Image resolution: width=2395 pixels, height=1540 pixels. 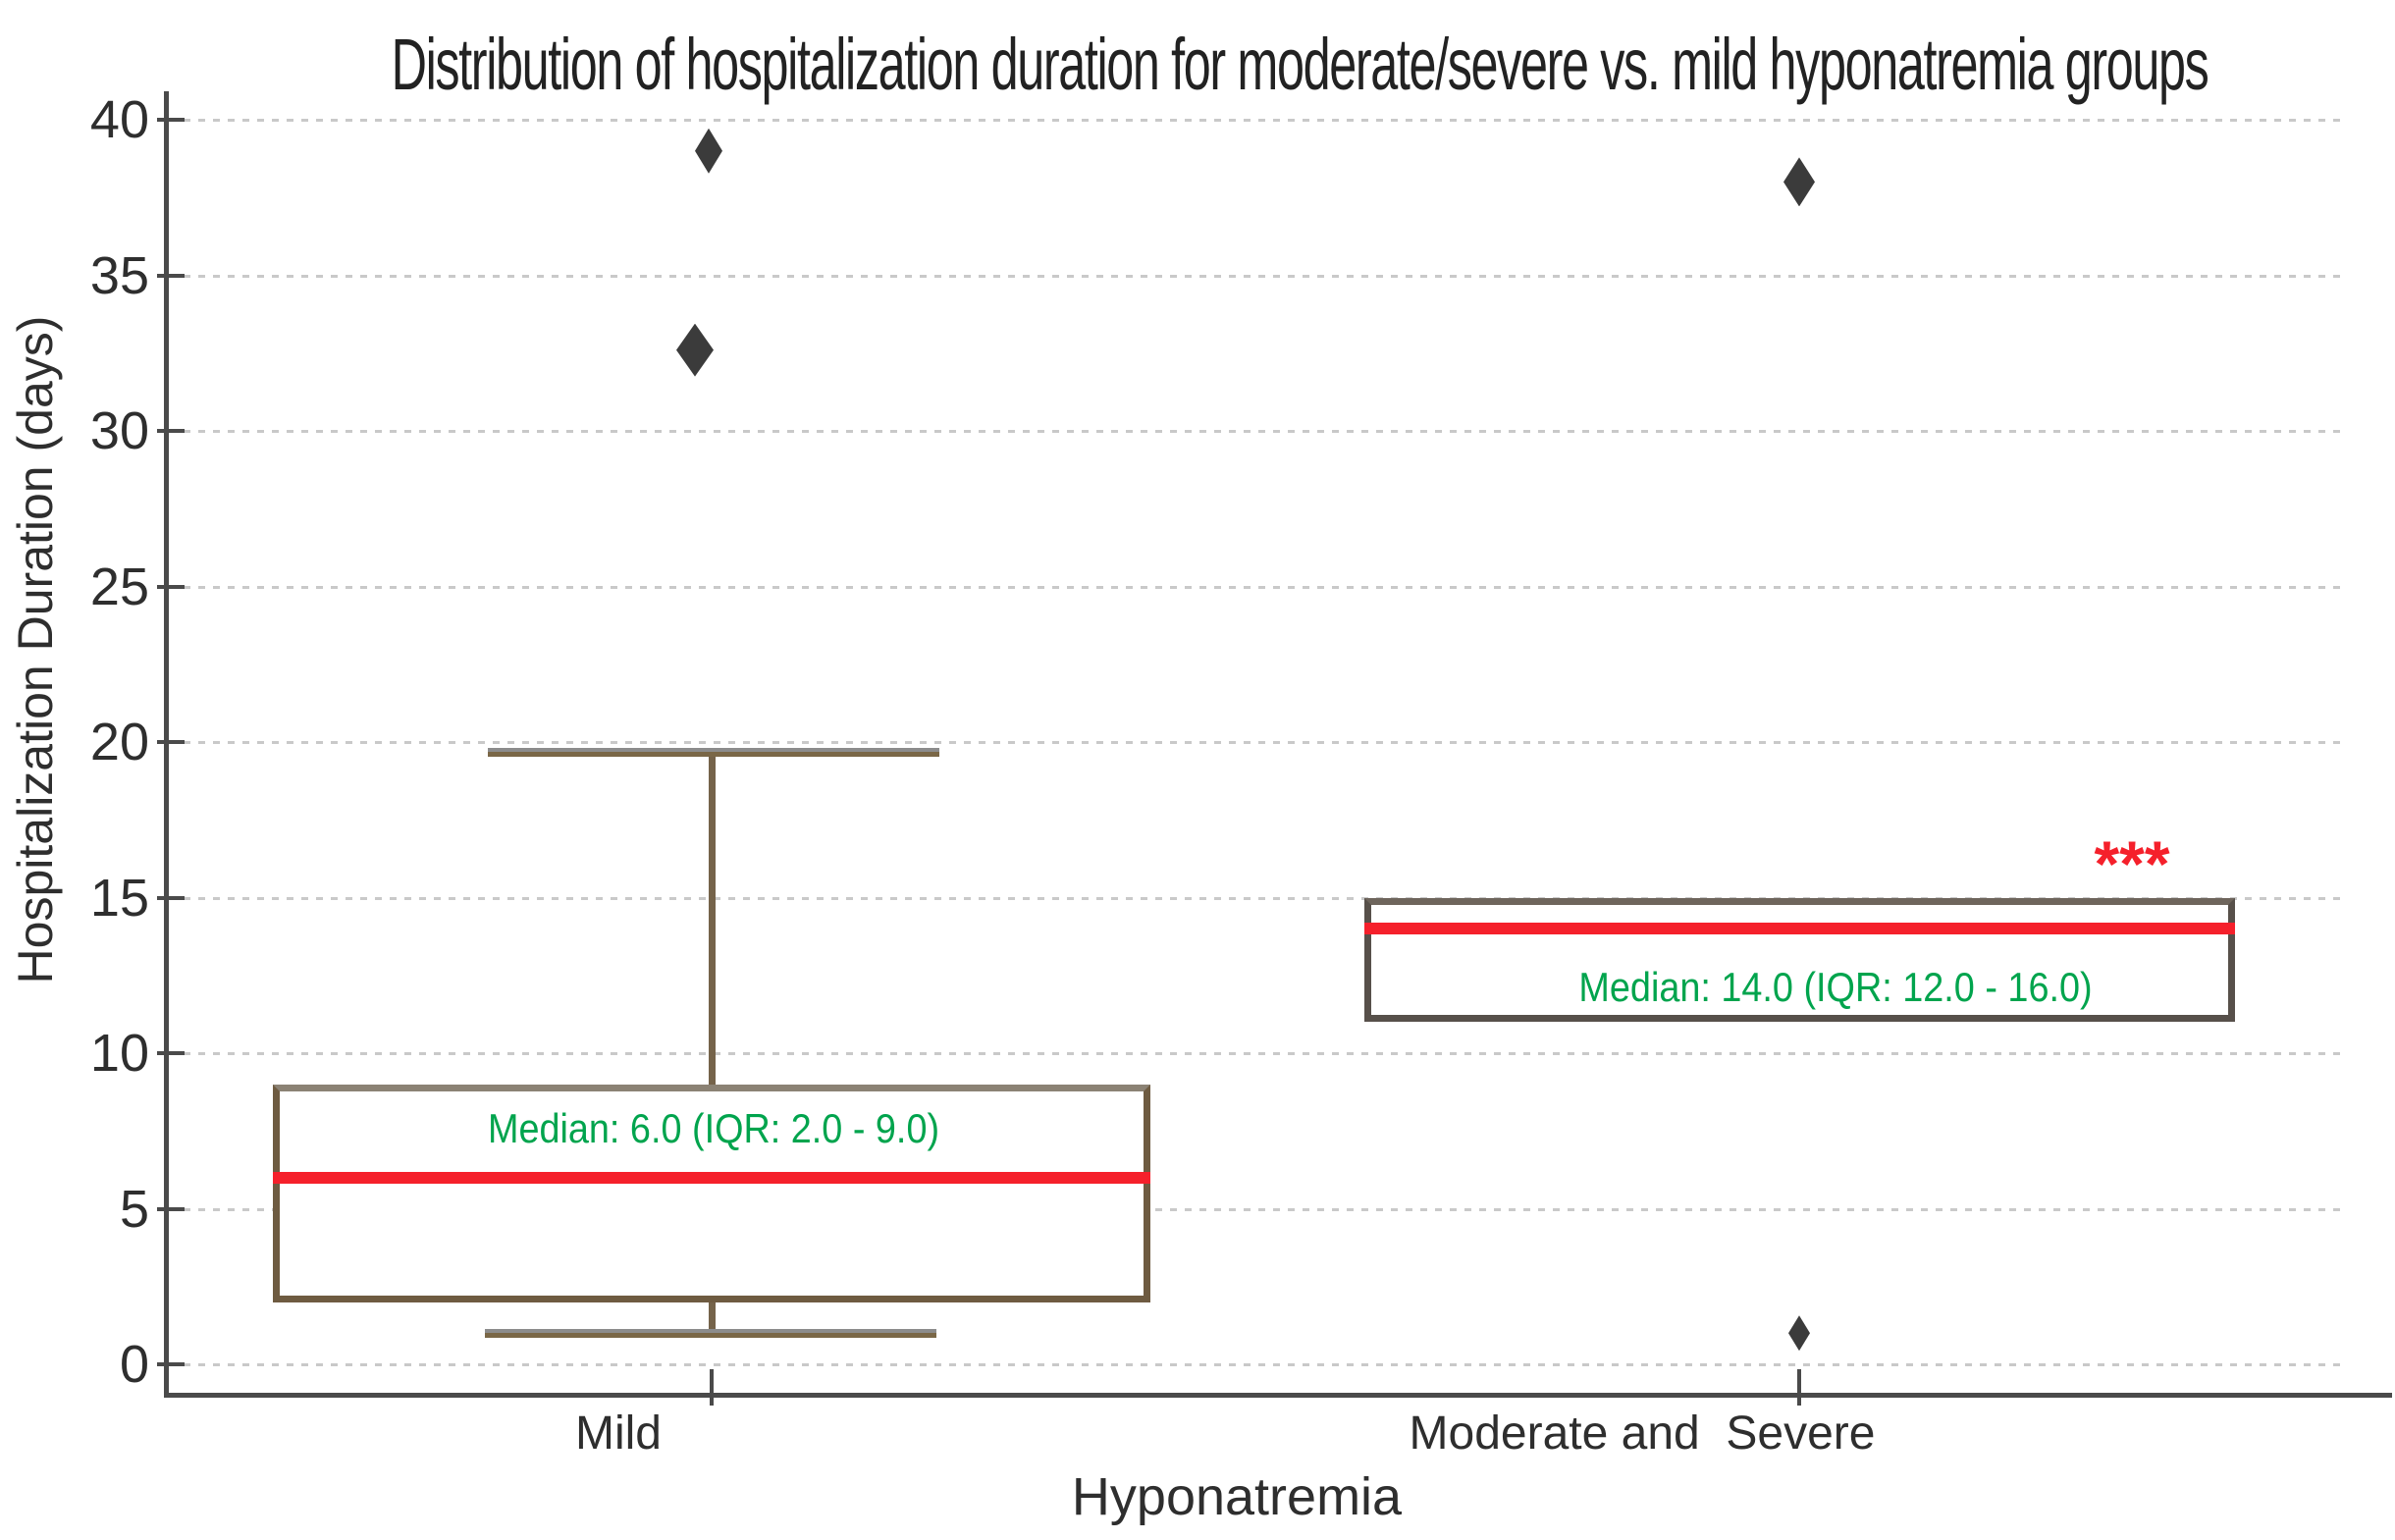 What do you see at coordinates (119, 586) in the screenshot?
I see `y-tick-label: 25` at bounding box center [119, 586].